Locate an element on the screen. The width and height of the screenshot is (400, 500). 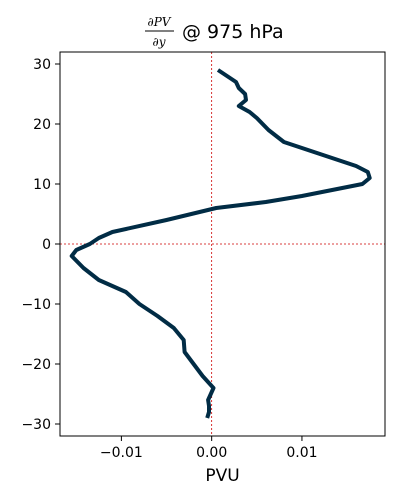
y-tick-label: 30 is located at coordinates (42, 65).